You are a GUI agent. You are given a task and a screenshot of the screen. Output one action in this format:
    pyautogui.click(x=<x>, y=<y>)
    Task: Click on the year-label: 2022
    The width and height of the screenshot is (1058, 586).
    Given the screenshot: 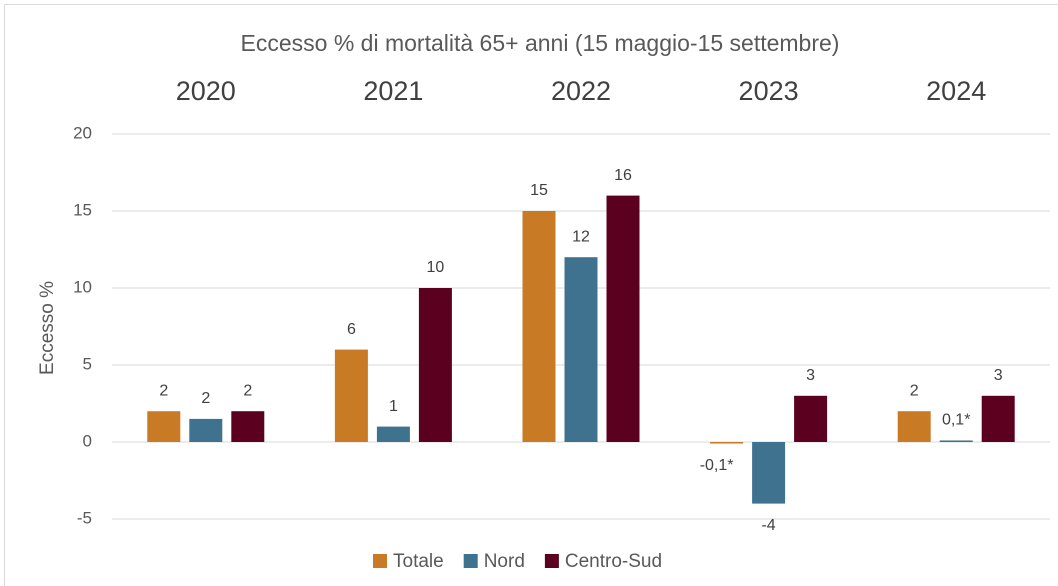 What is the action you would take?
    pyautogui.click(x=581, y=91)
    